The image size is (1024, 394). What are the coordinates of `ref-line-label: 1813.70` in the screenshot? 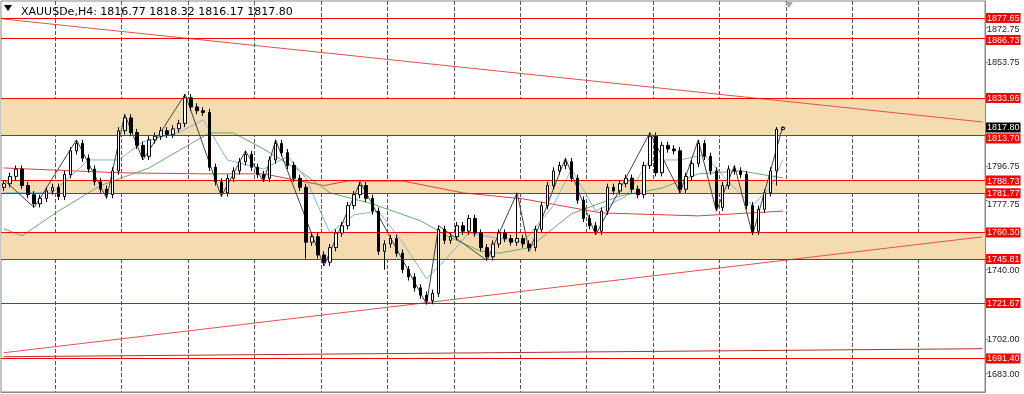 It's located at (1003, 138).